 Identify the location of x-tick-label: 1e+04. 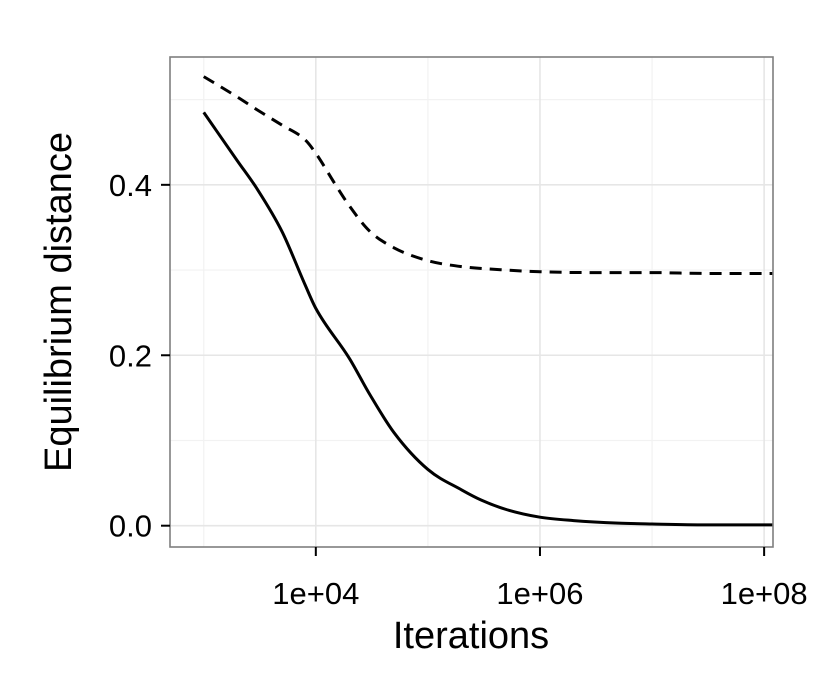
(315, 593).